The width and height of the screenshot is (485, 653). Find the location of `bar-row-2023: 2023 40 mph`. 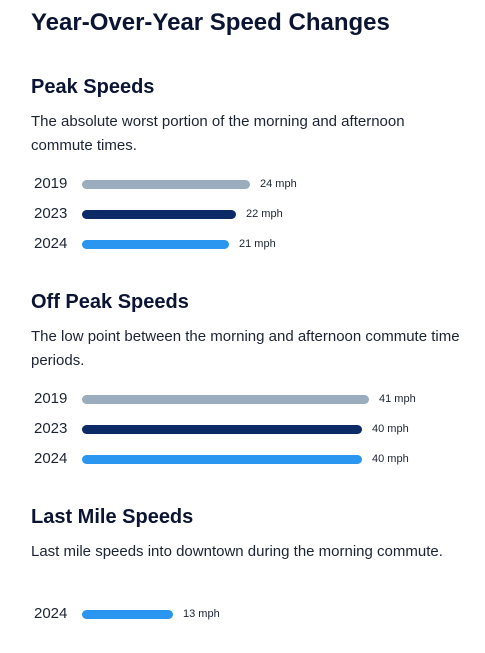

bar-row-2023: 2023 40 mph is located at coordinates (246, 429).